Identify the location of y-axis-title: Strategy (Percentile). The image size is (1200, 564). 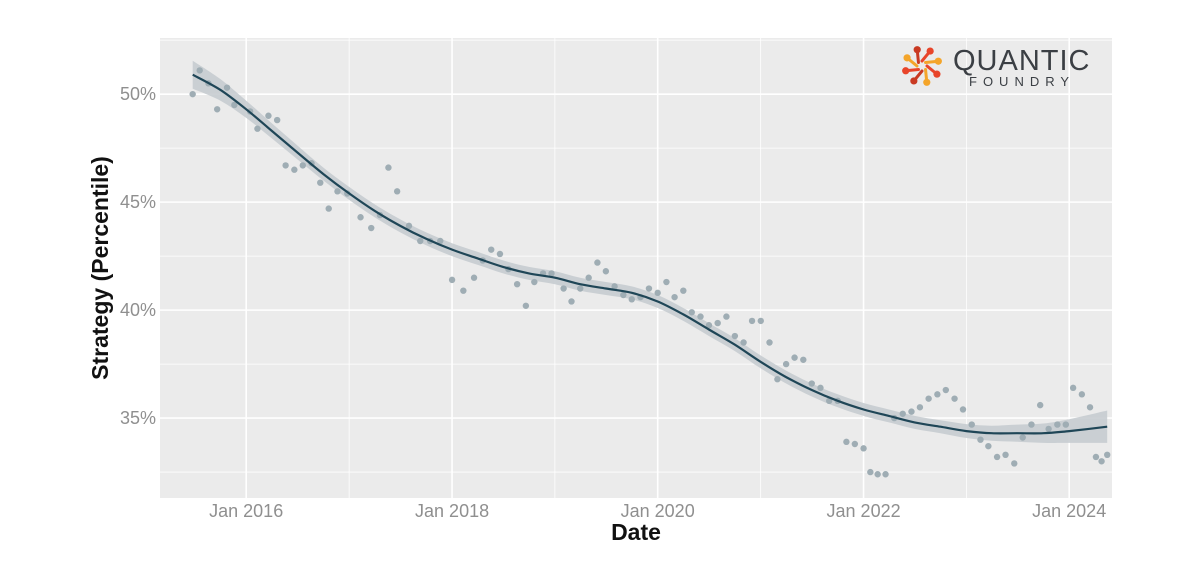
(100, 268).